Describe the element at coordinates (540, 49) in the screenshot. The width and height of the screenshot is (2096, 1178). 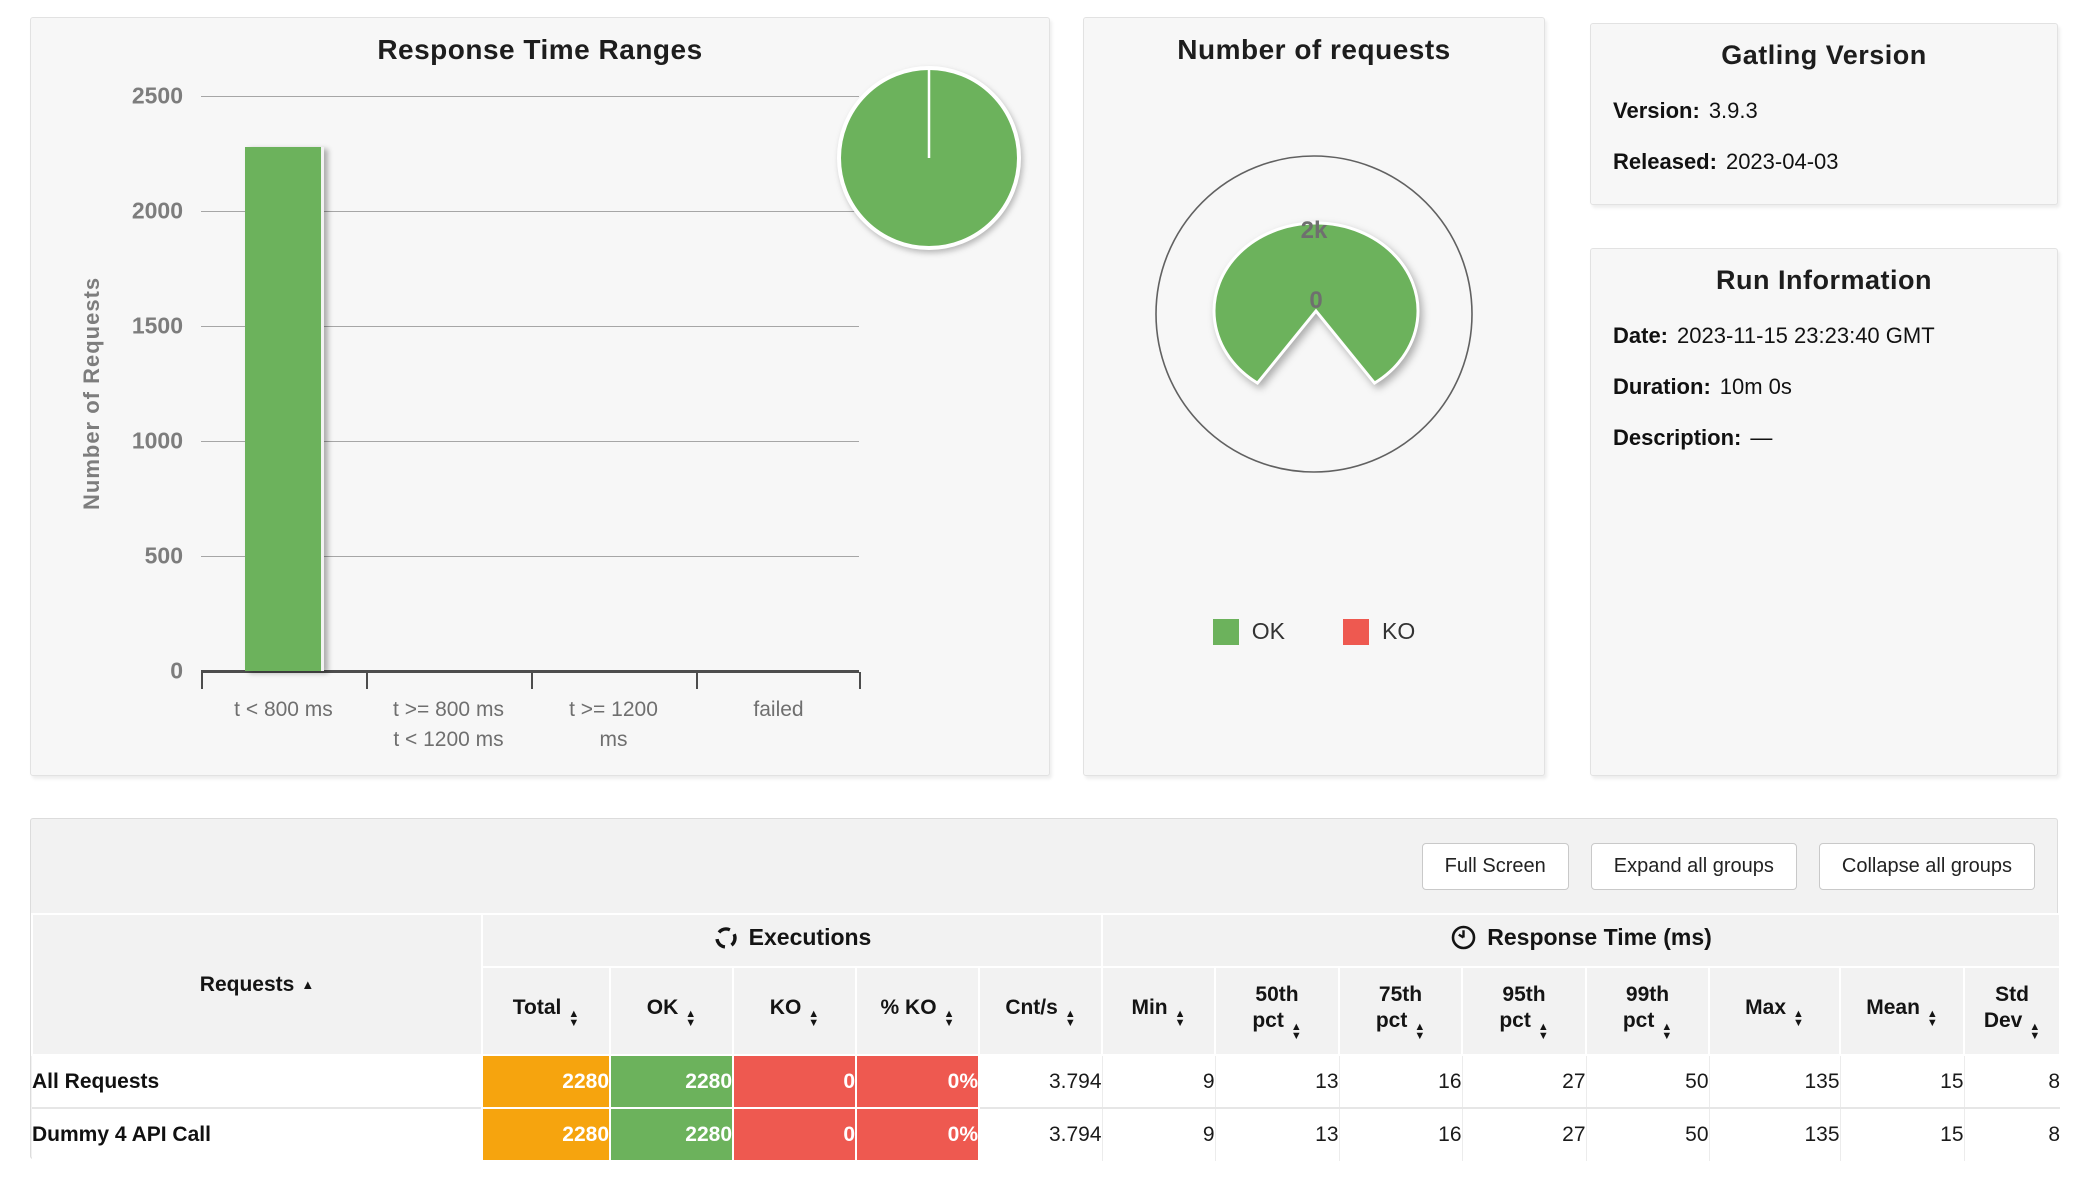
I see `chart-title-response-time-ranges: Response Time Ranges` at that location.